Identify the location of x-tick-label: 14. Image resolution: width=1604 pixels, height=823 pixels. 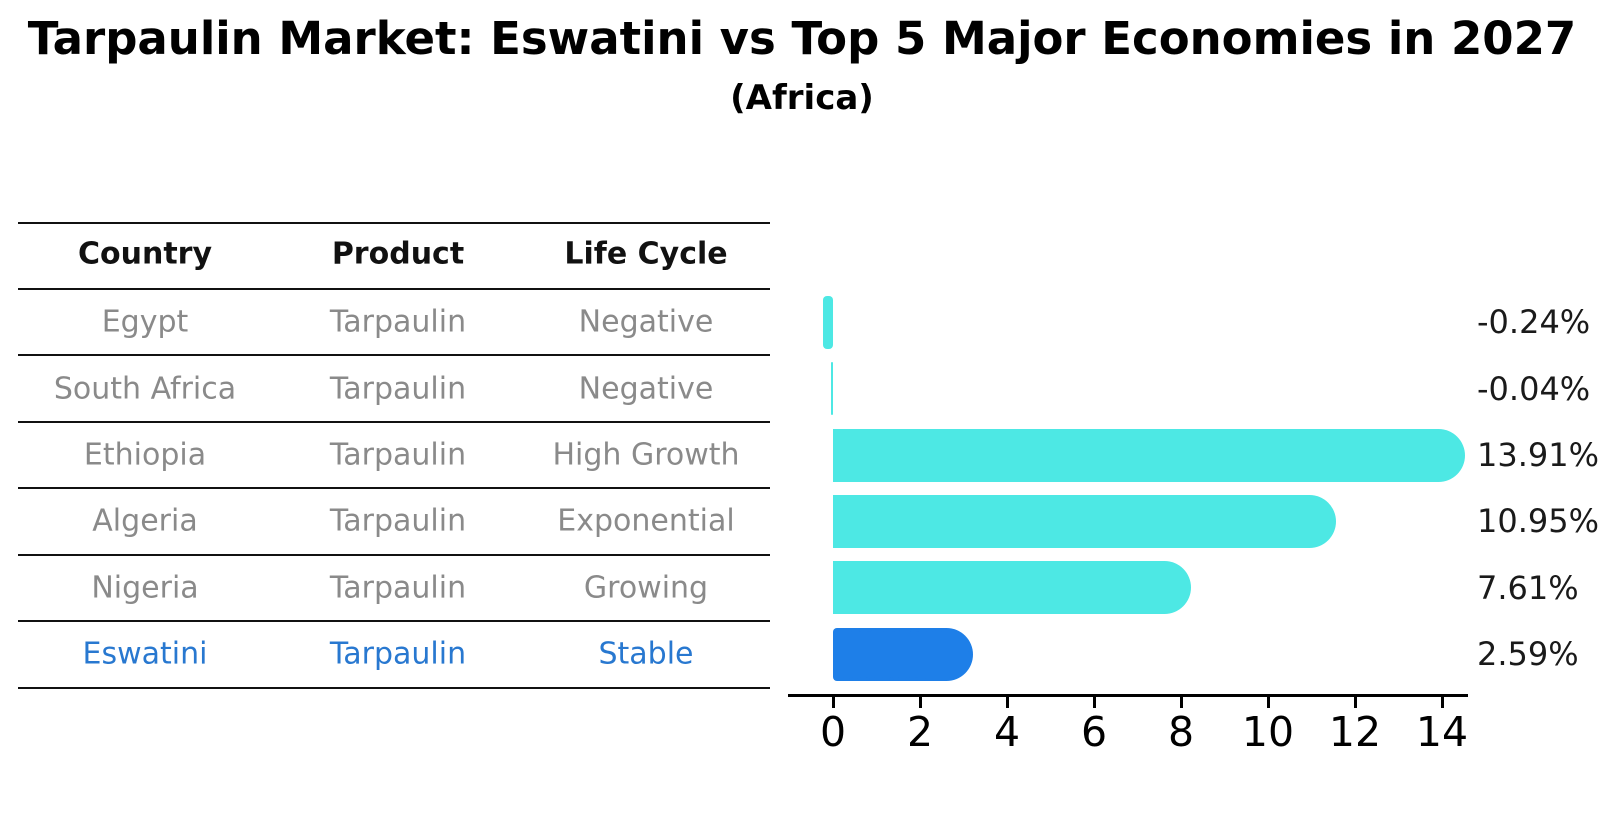
(1442, 732).